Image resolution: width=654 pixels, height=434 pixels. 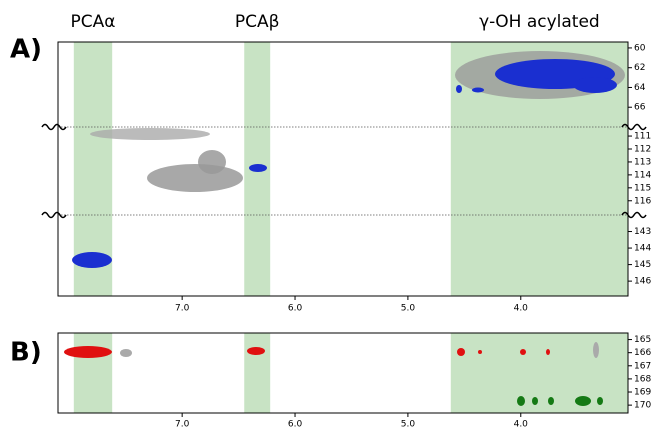 What do you see at coordinates (642, 188) in the screenshot?
I see `y-tick-label: 115` at bounding box center [642, 188].